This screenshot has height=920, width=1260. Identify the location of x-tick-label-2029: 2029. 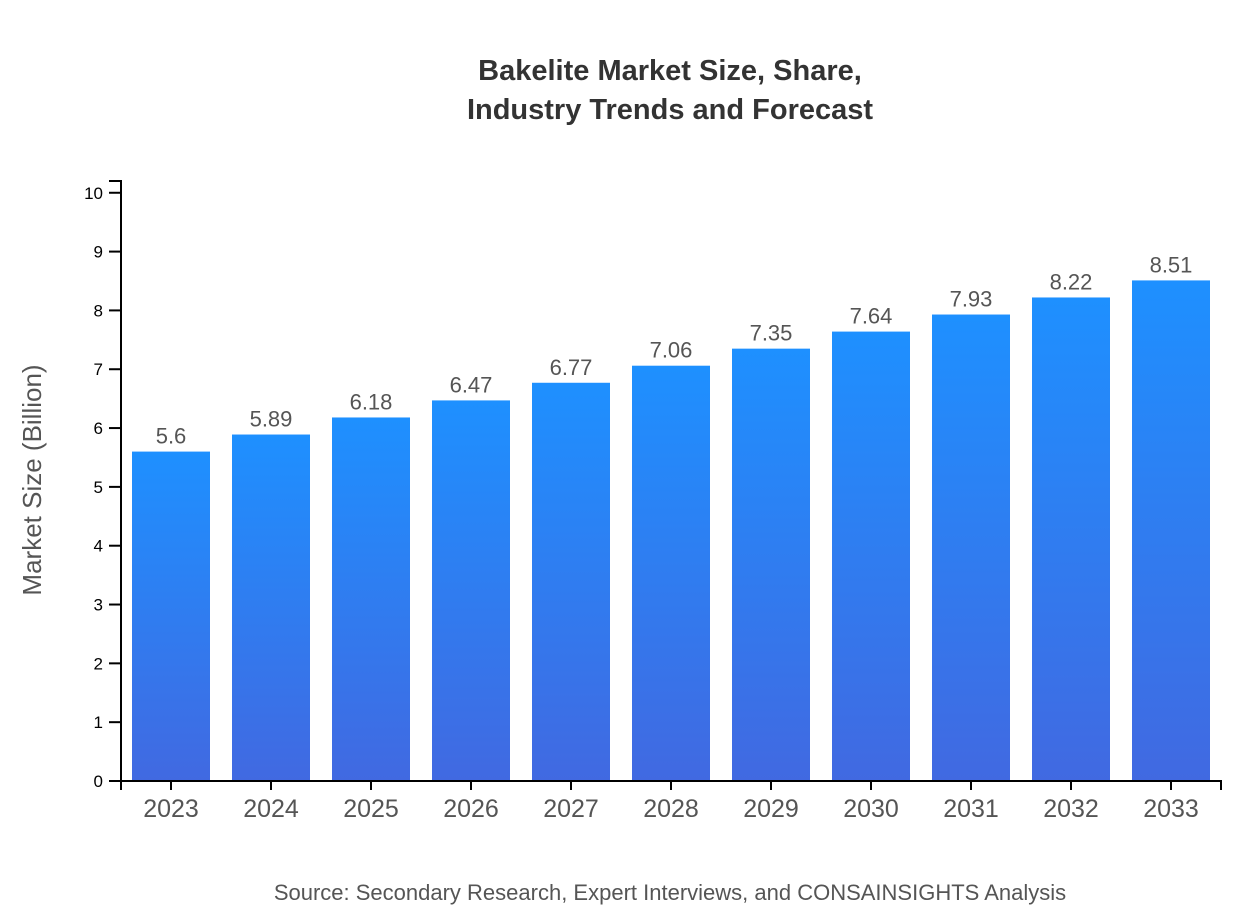
(771, 809).